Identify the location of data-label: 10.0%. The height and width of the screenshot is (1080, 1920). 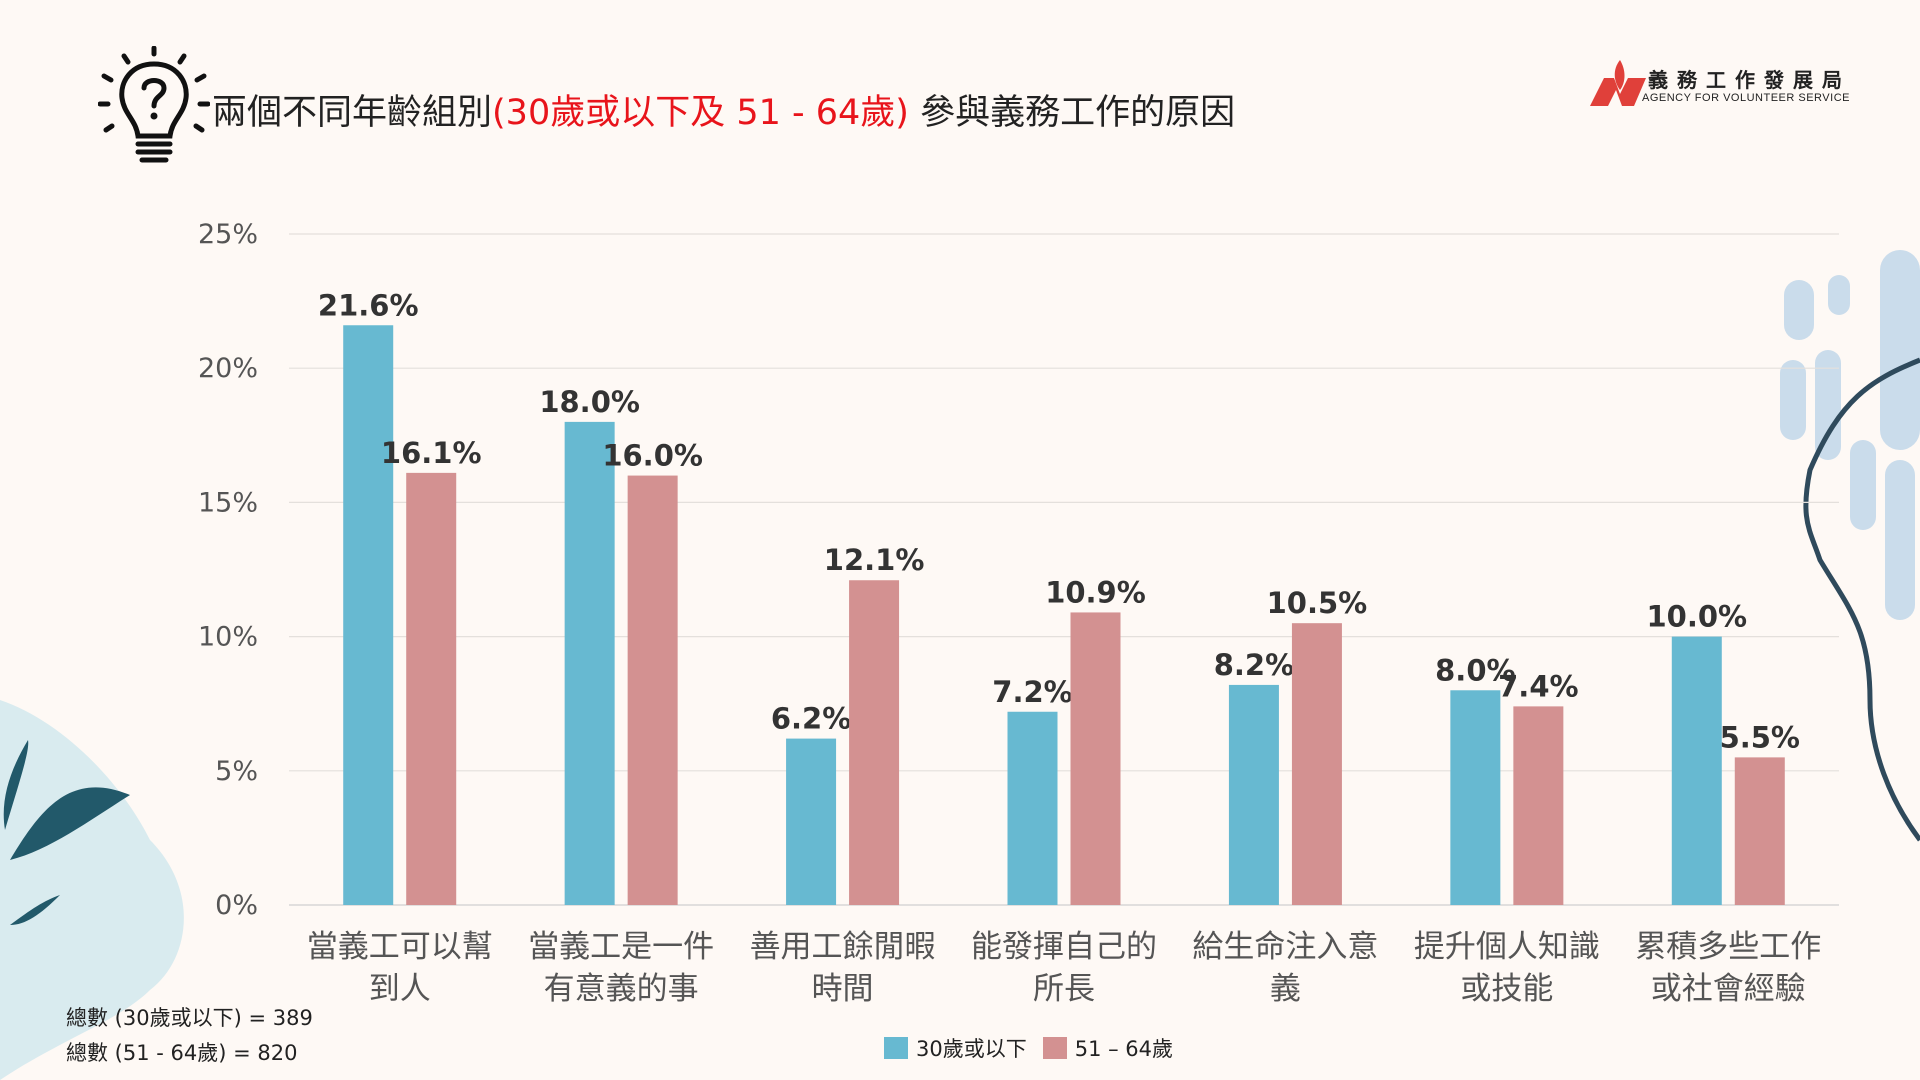
(1696, 617).